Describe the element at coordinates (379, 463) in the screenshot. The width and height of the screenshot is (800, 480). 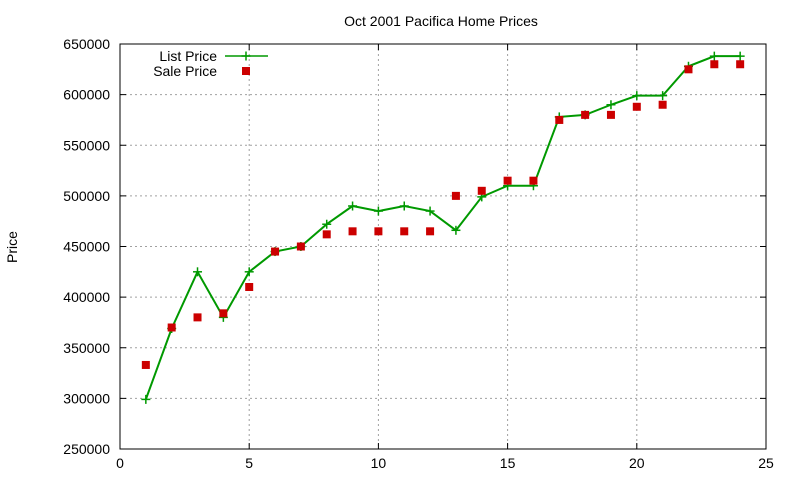
I see `x-tick-label: 10` at that location.